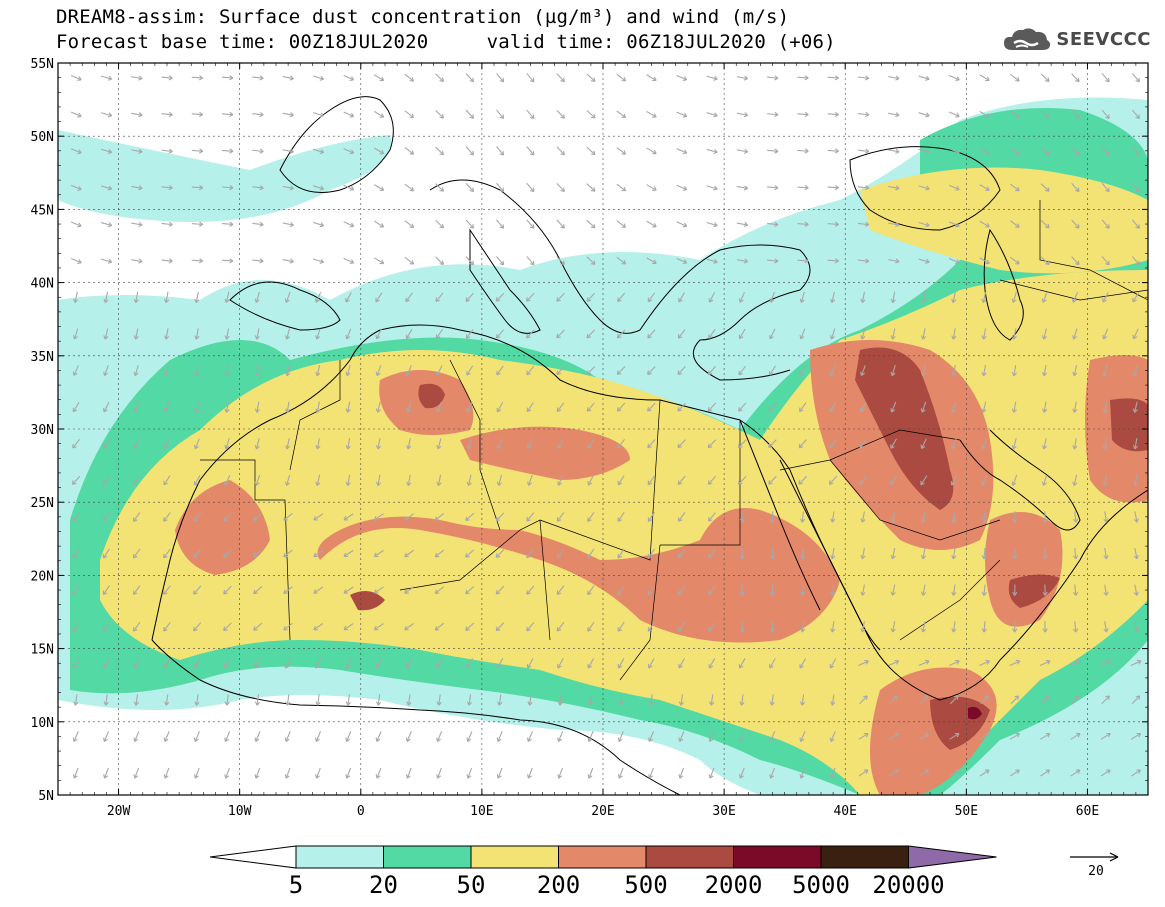 This screenshot has width=1165, height=907. Describe the element at coordinates (908, 885) in the screenshot. I see `colorbar-tick-label: 20000` at that location.